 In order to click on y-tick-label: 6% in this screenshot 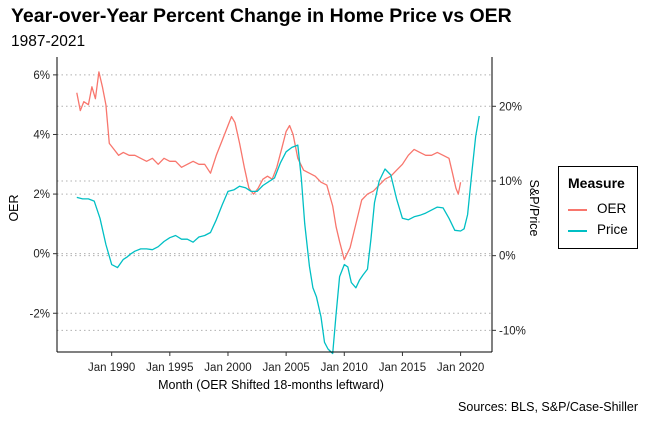, I will do `click(41, 76)`.